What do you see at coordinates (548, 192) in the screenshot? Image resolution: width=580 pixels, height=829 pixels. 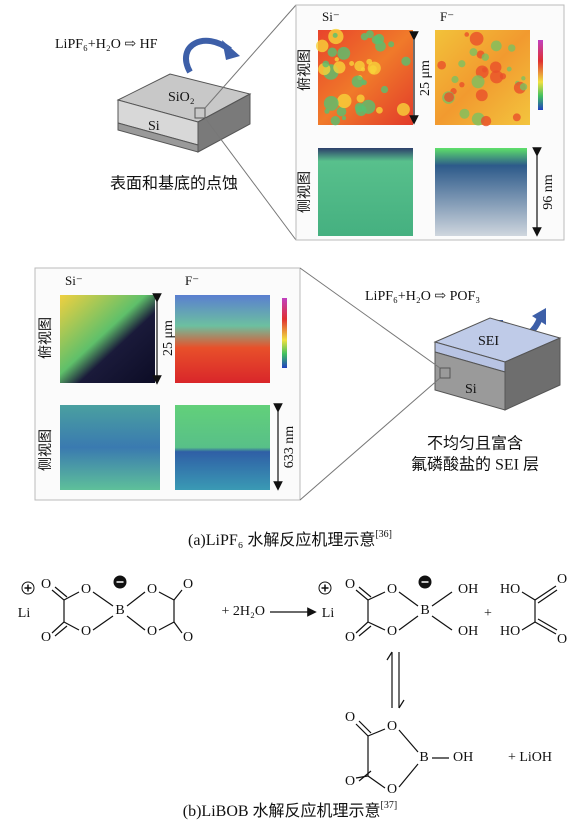 I see `scale-label: 96 nm` at bounding box center [548, 192].